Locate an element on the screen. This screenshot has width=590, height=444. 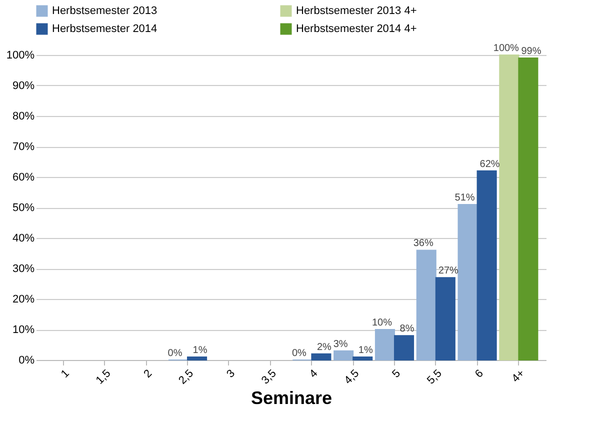
y-tick-label: 20% is located at coordinates (23, 300).